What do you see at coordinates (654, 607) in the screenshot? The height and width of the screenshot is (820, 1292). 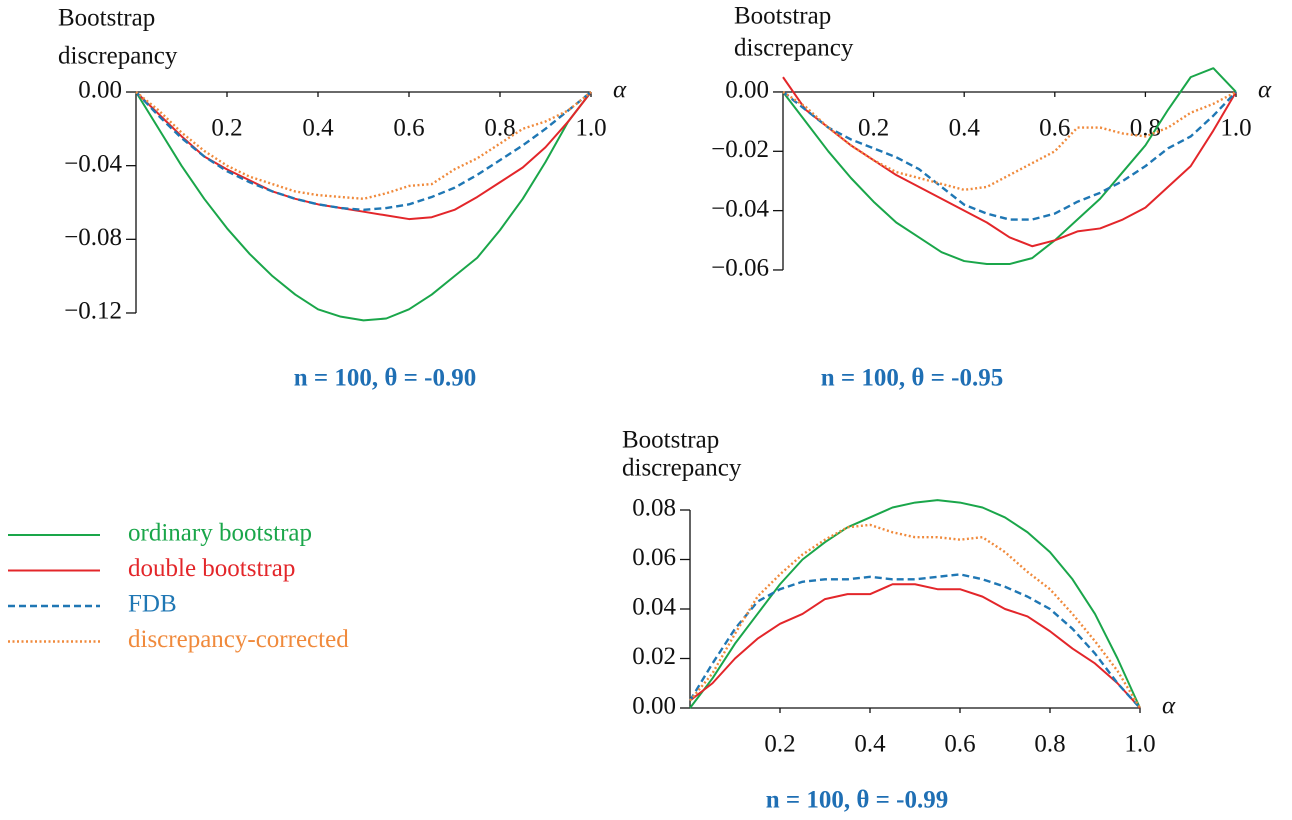 I see `y-tick-label: 0.04` at bounding box center [654, 607].